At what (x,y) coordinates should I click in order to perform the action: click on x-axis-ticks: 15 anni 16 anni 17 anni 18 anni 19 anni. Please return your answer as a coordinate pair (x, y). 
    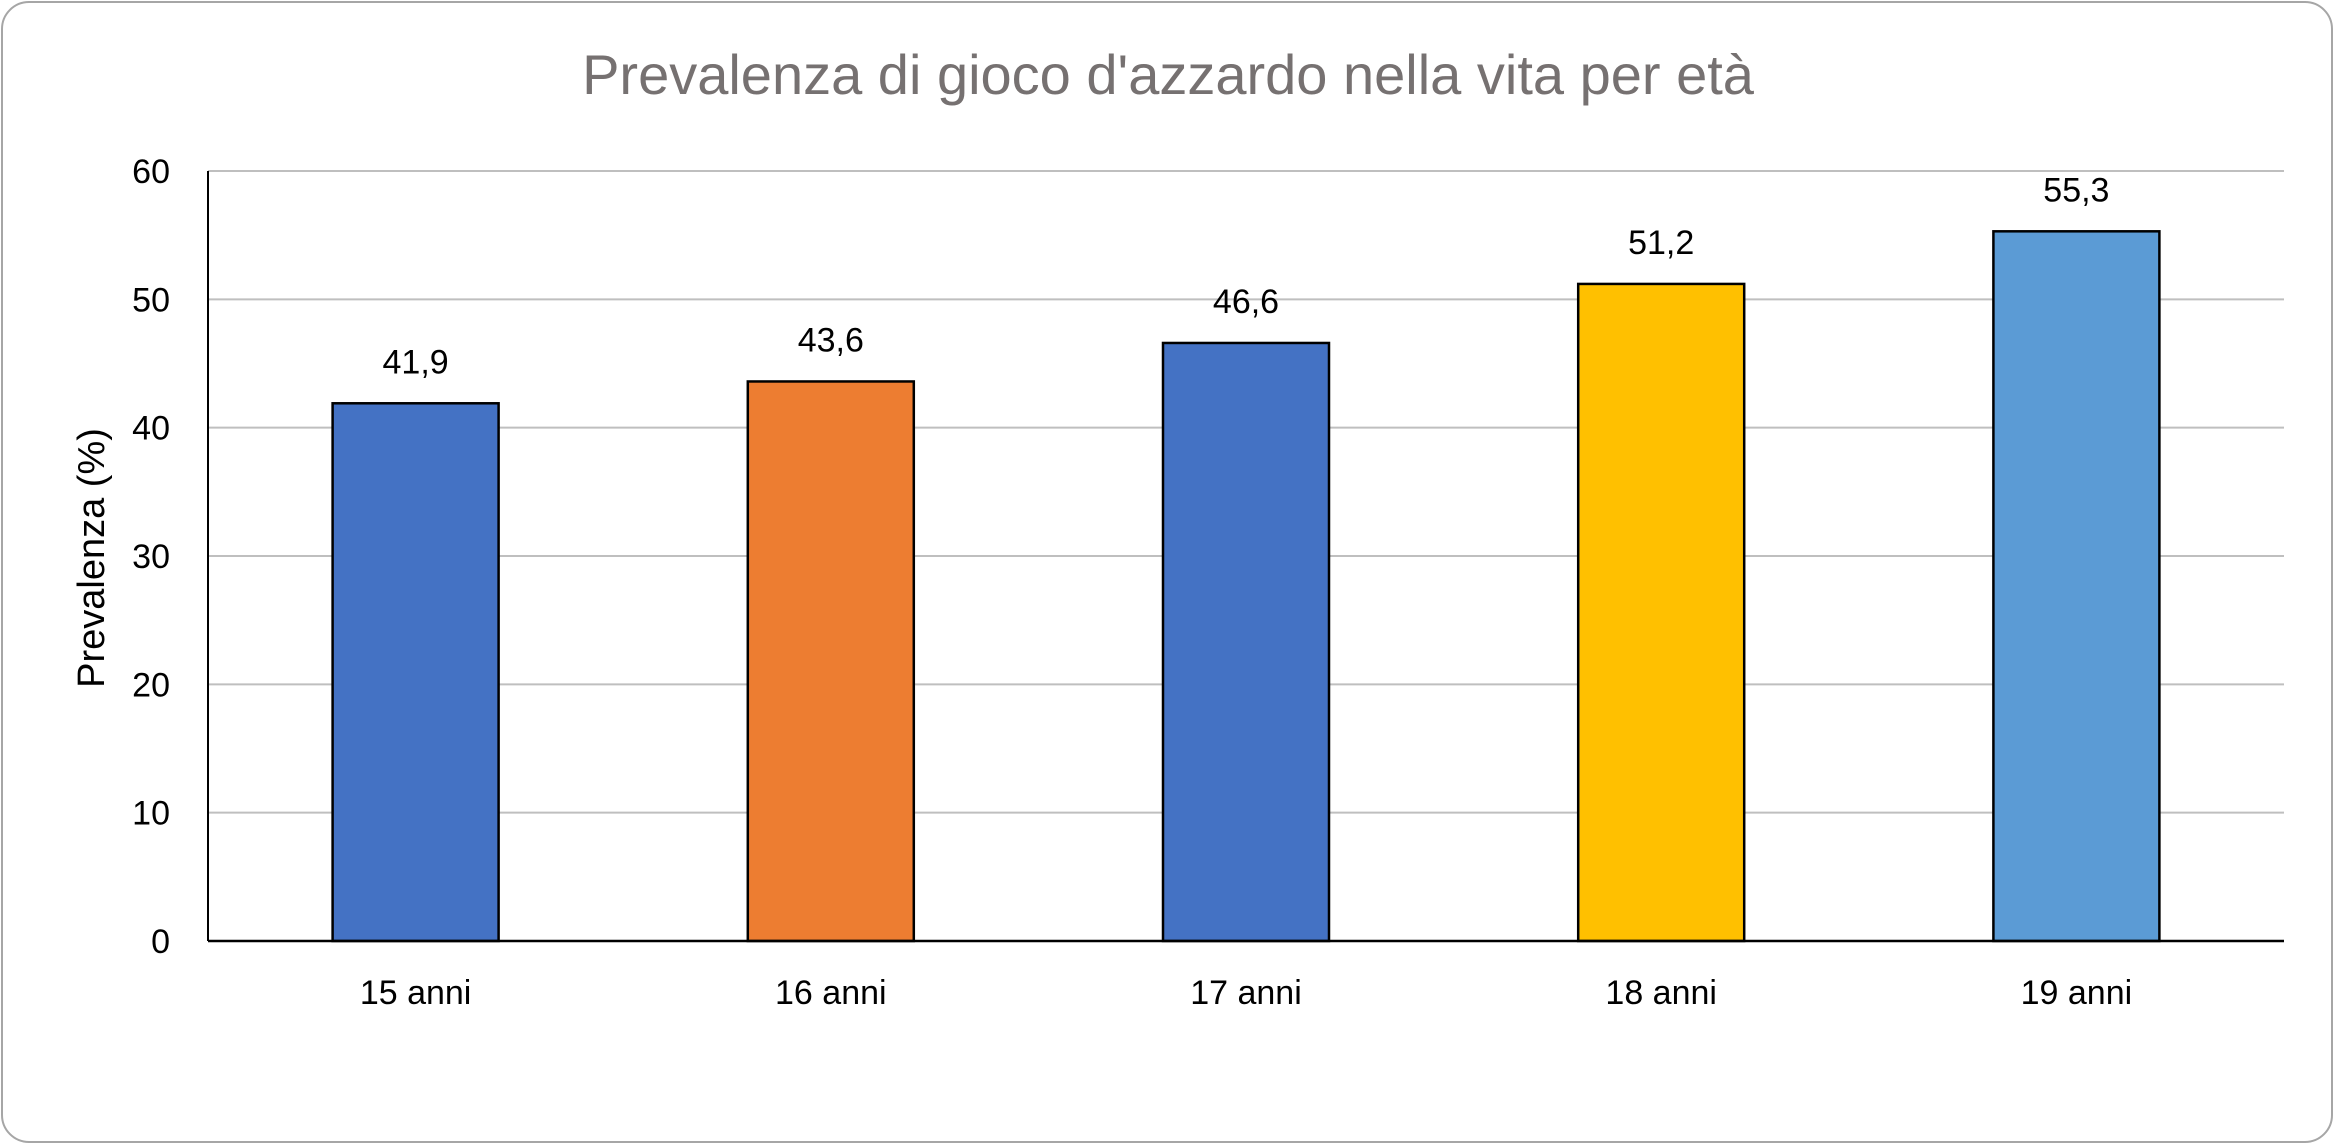
    Looking at the image, I should click on (1246, 993).